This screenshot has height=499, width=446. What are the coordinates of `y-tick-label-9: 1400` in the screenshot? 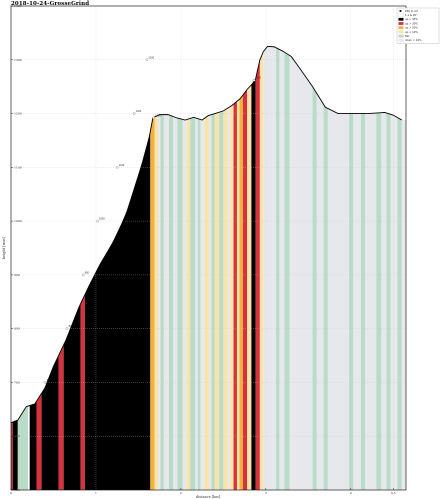 It's located at (18, 6).